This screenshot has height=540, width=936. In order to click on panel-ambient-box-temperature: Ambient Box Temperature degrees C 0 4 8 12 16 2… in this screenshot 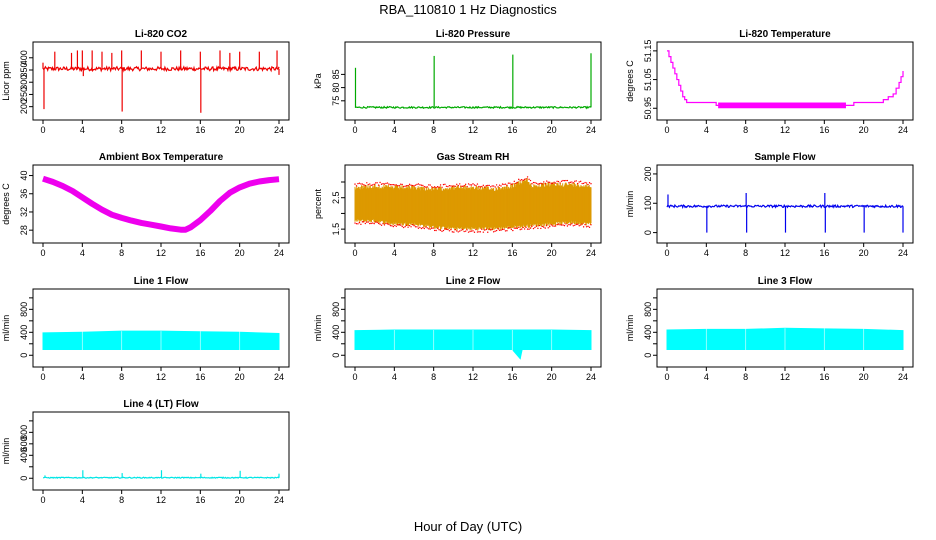, I will do `click(145, 205)`.